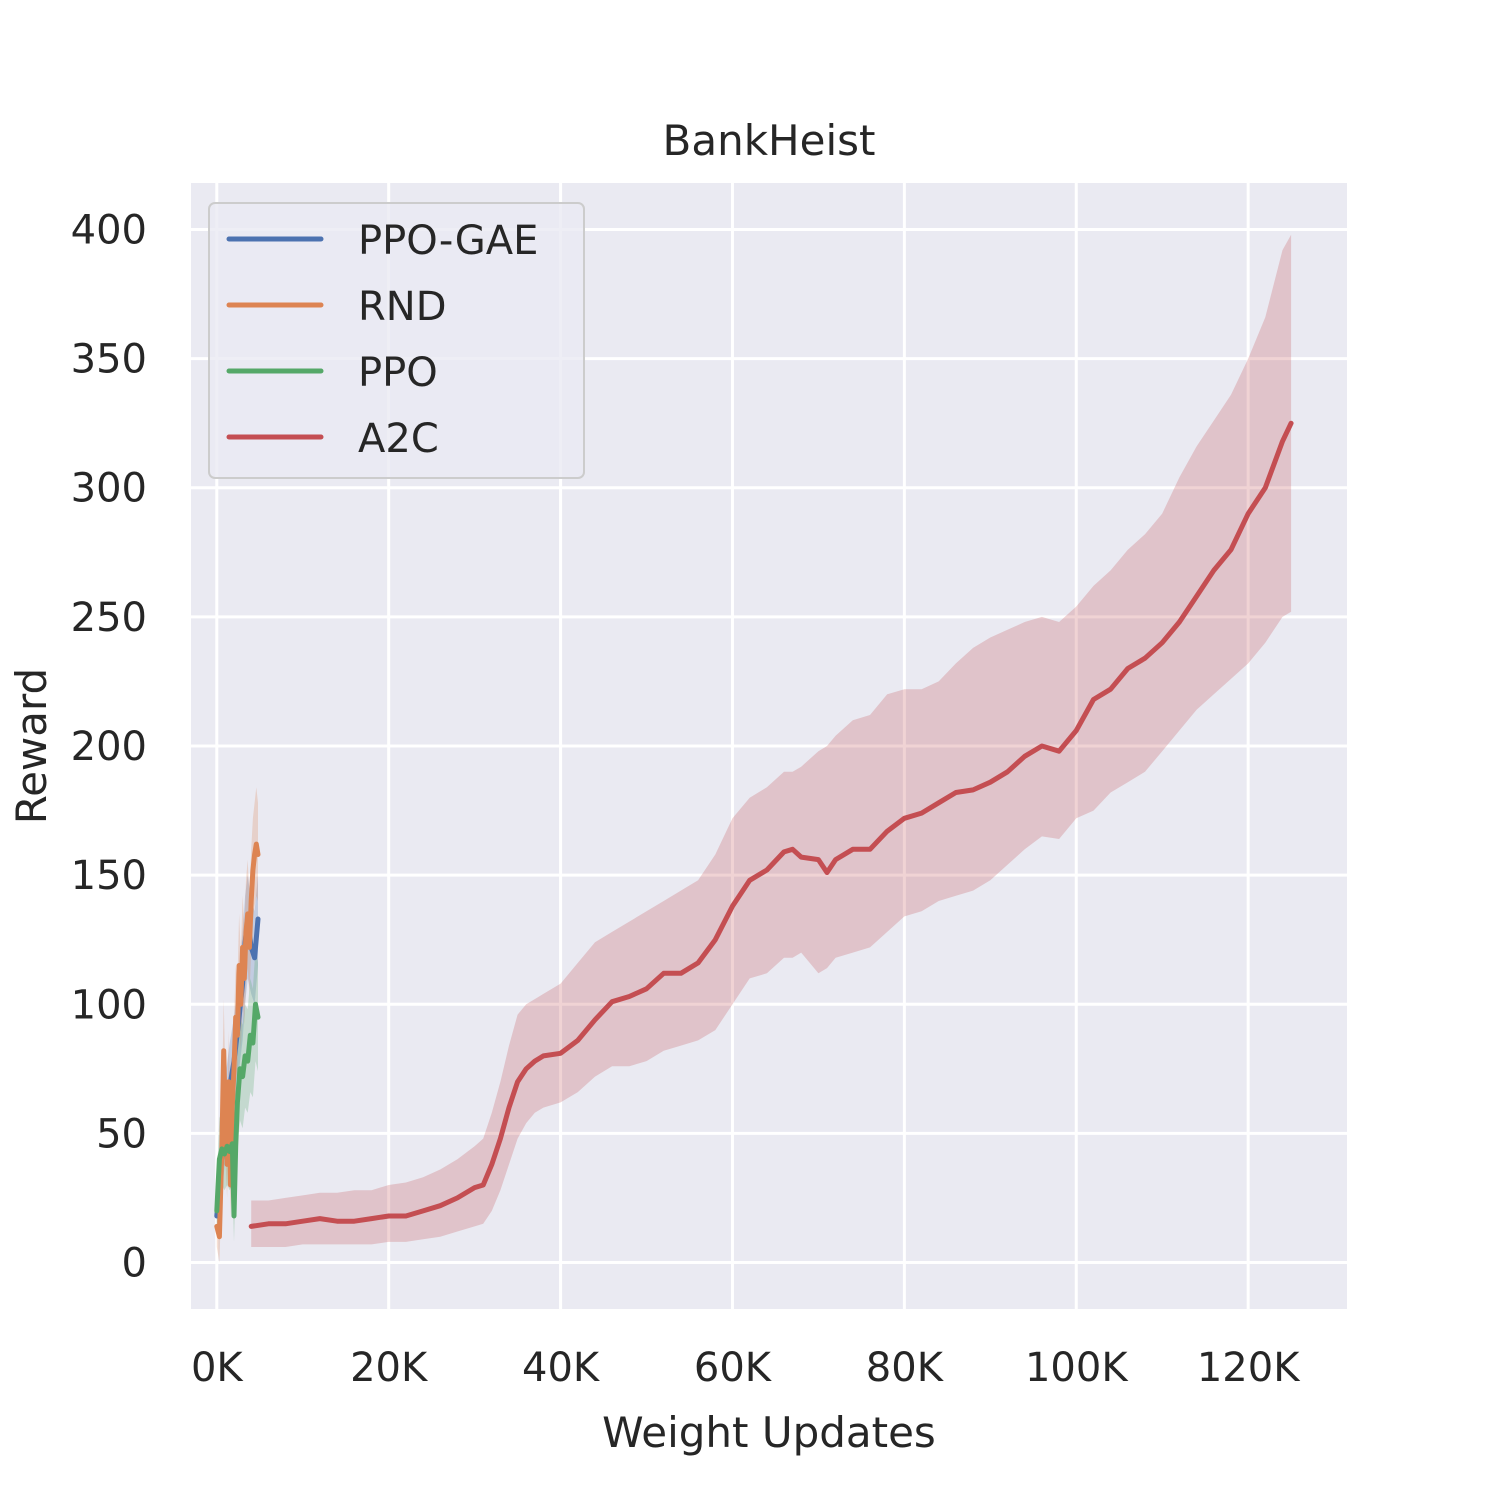  Describe the element at coordinates (905, 1368) in the screenshot. I see `x-tick-label: 80K` at that location.